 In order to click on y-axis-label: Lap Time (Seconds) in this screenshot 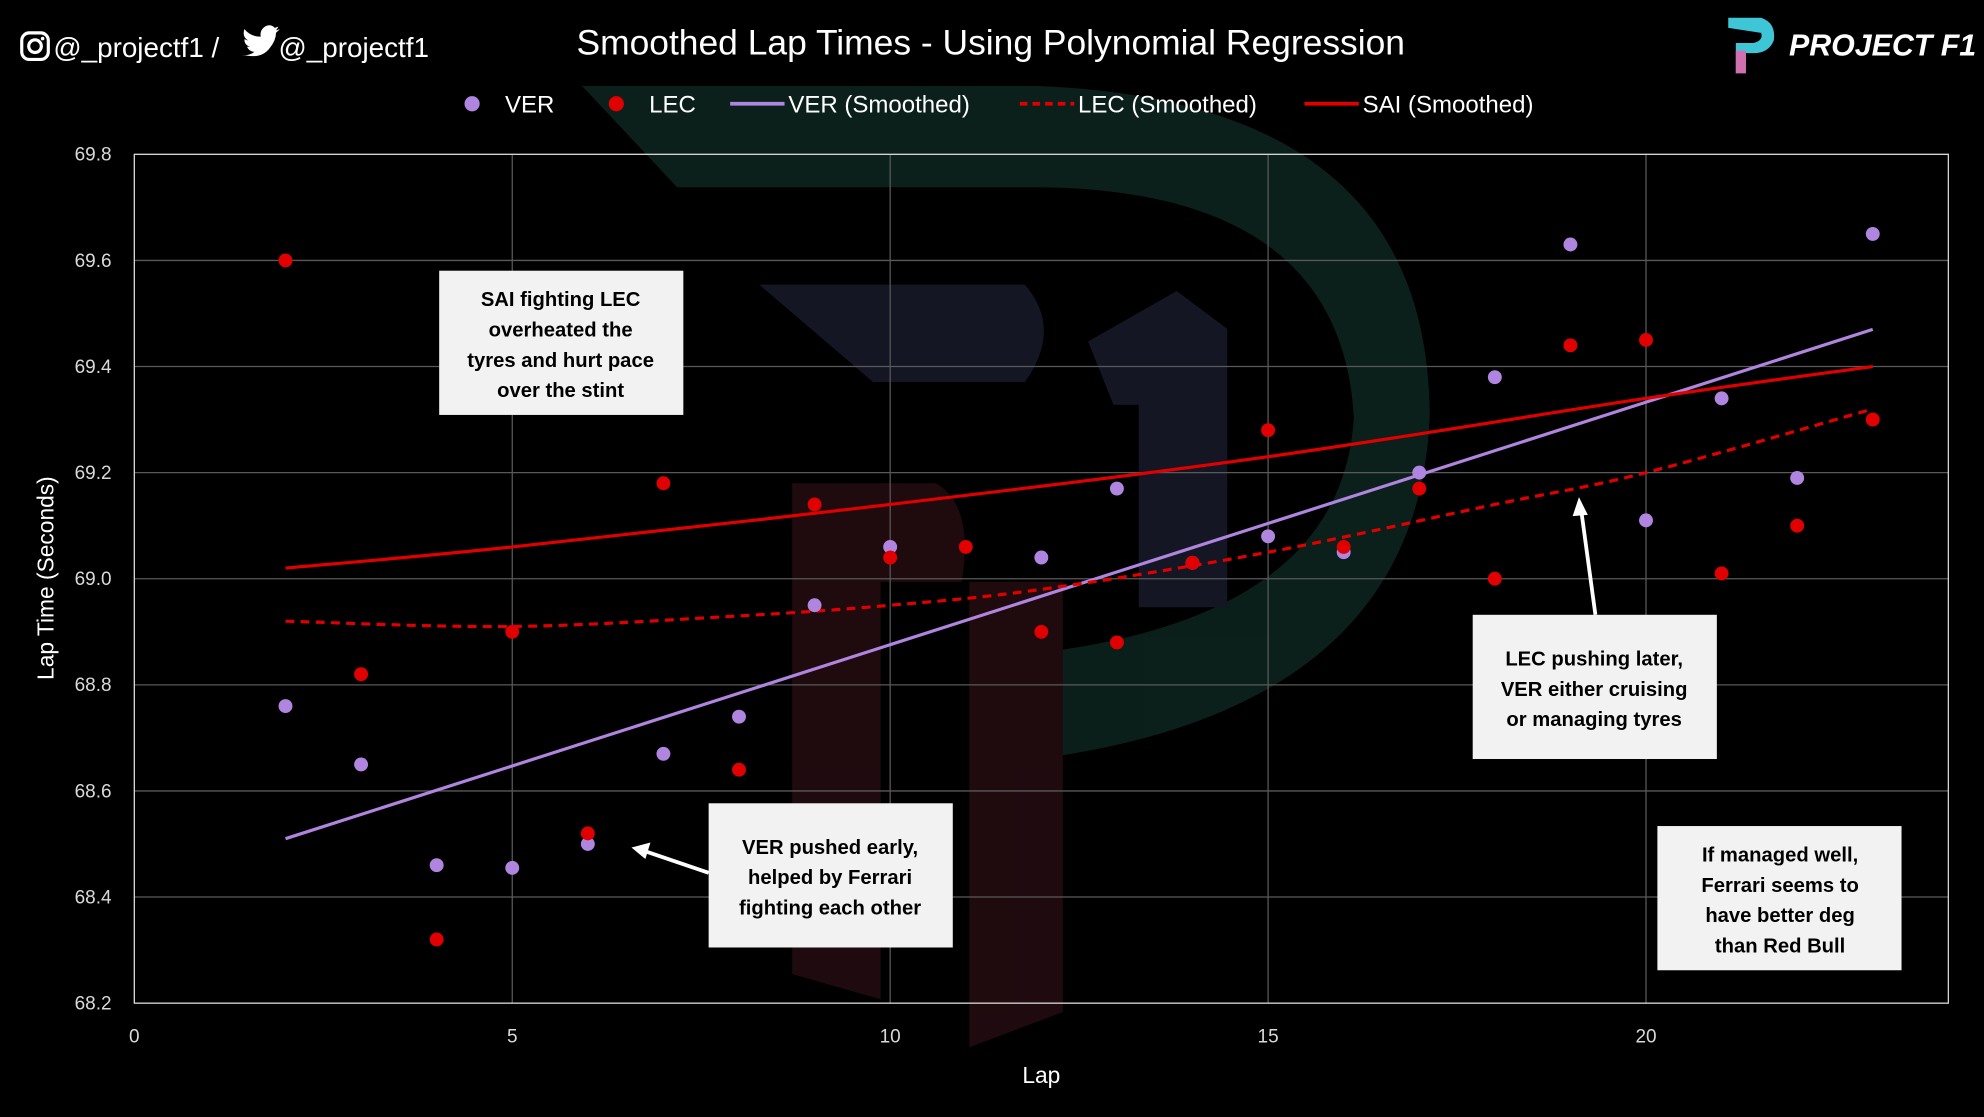, I will do `click(45, 578)`.